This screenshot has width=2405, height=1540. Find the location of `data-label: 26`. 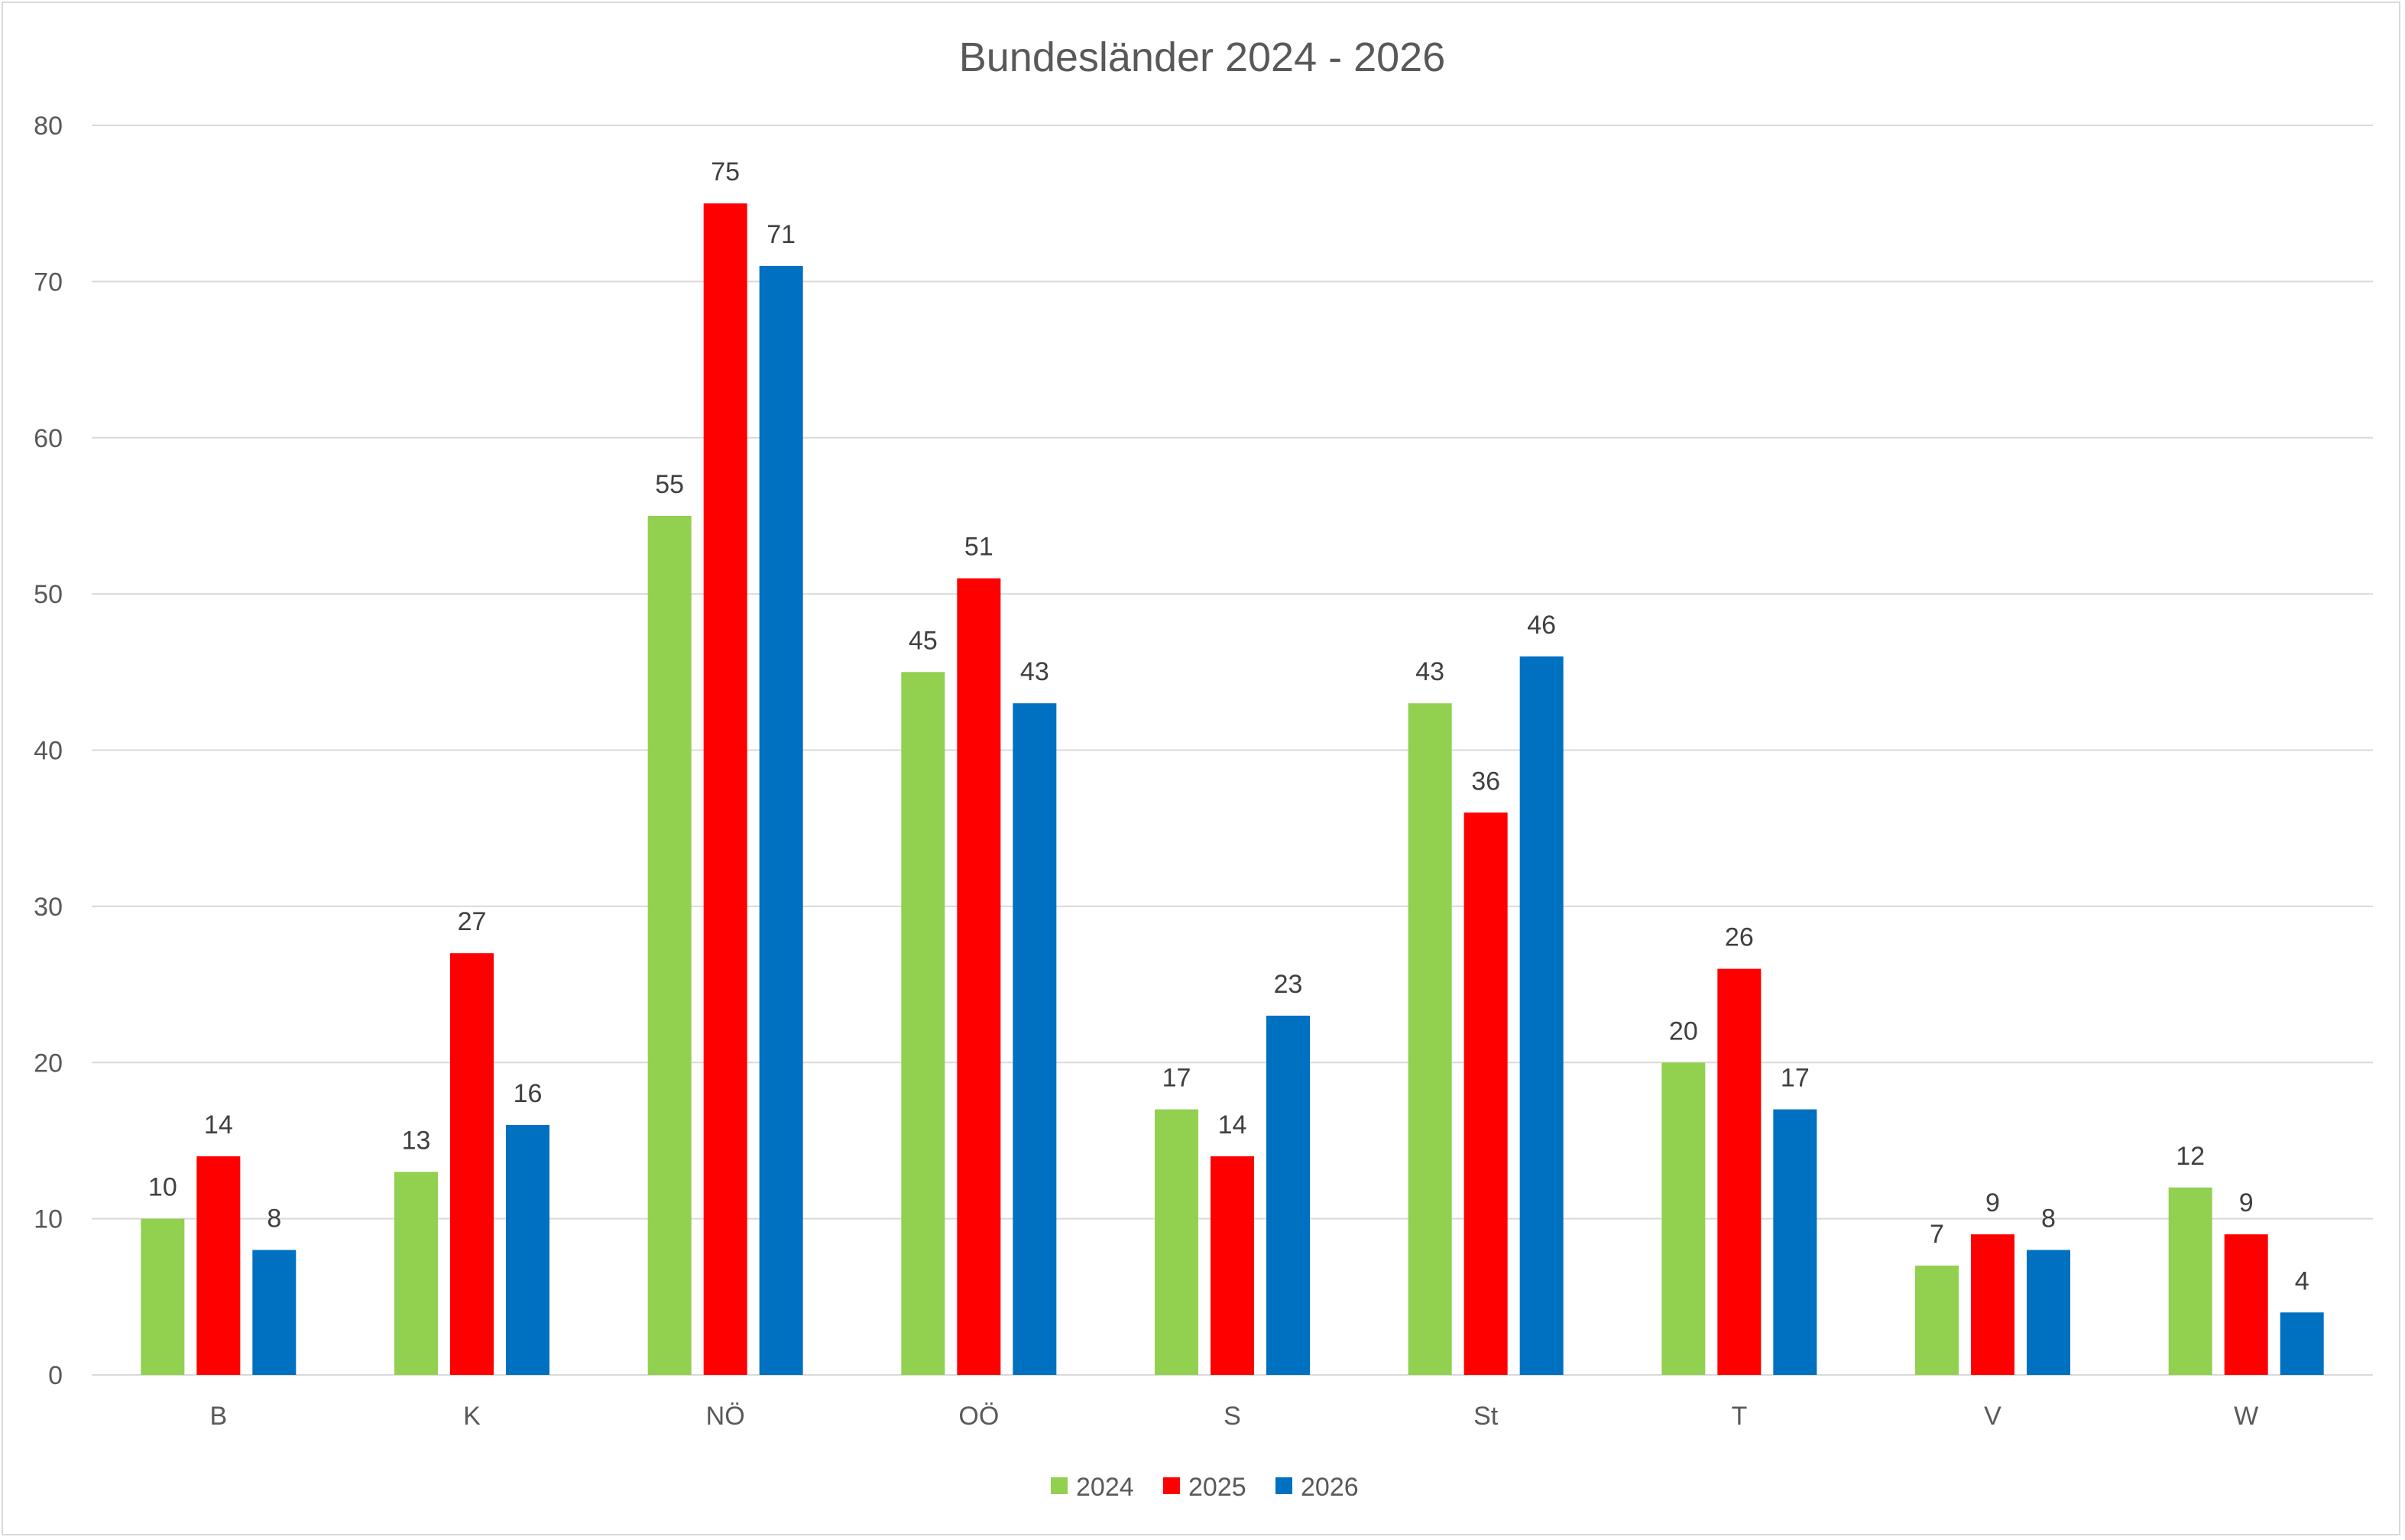

data-label: 26 is located at coordinates (1739, 938).